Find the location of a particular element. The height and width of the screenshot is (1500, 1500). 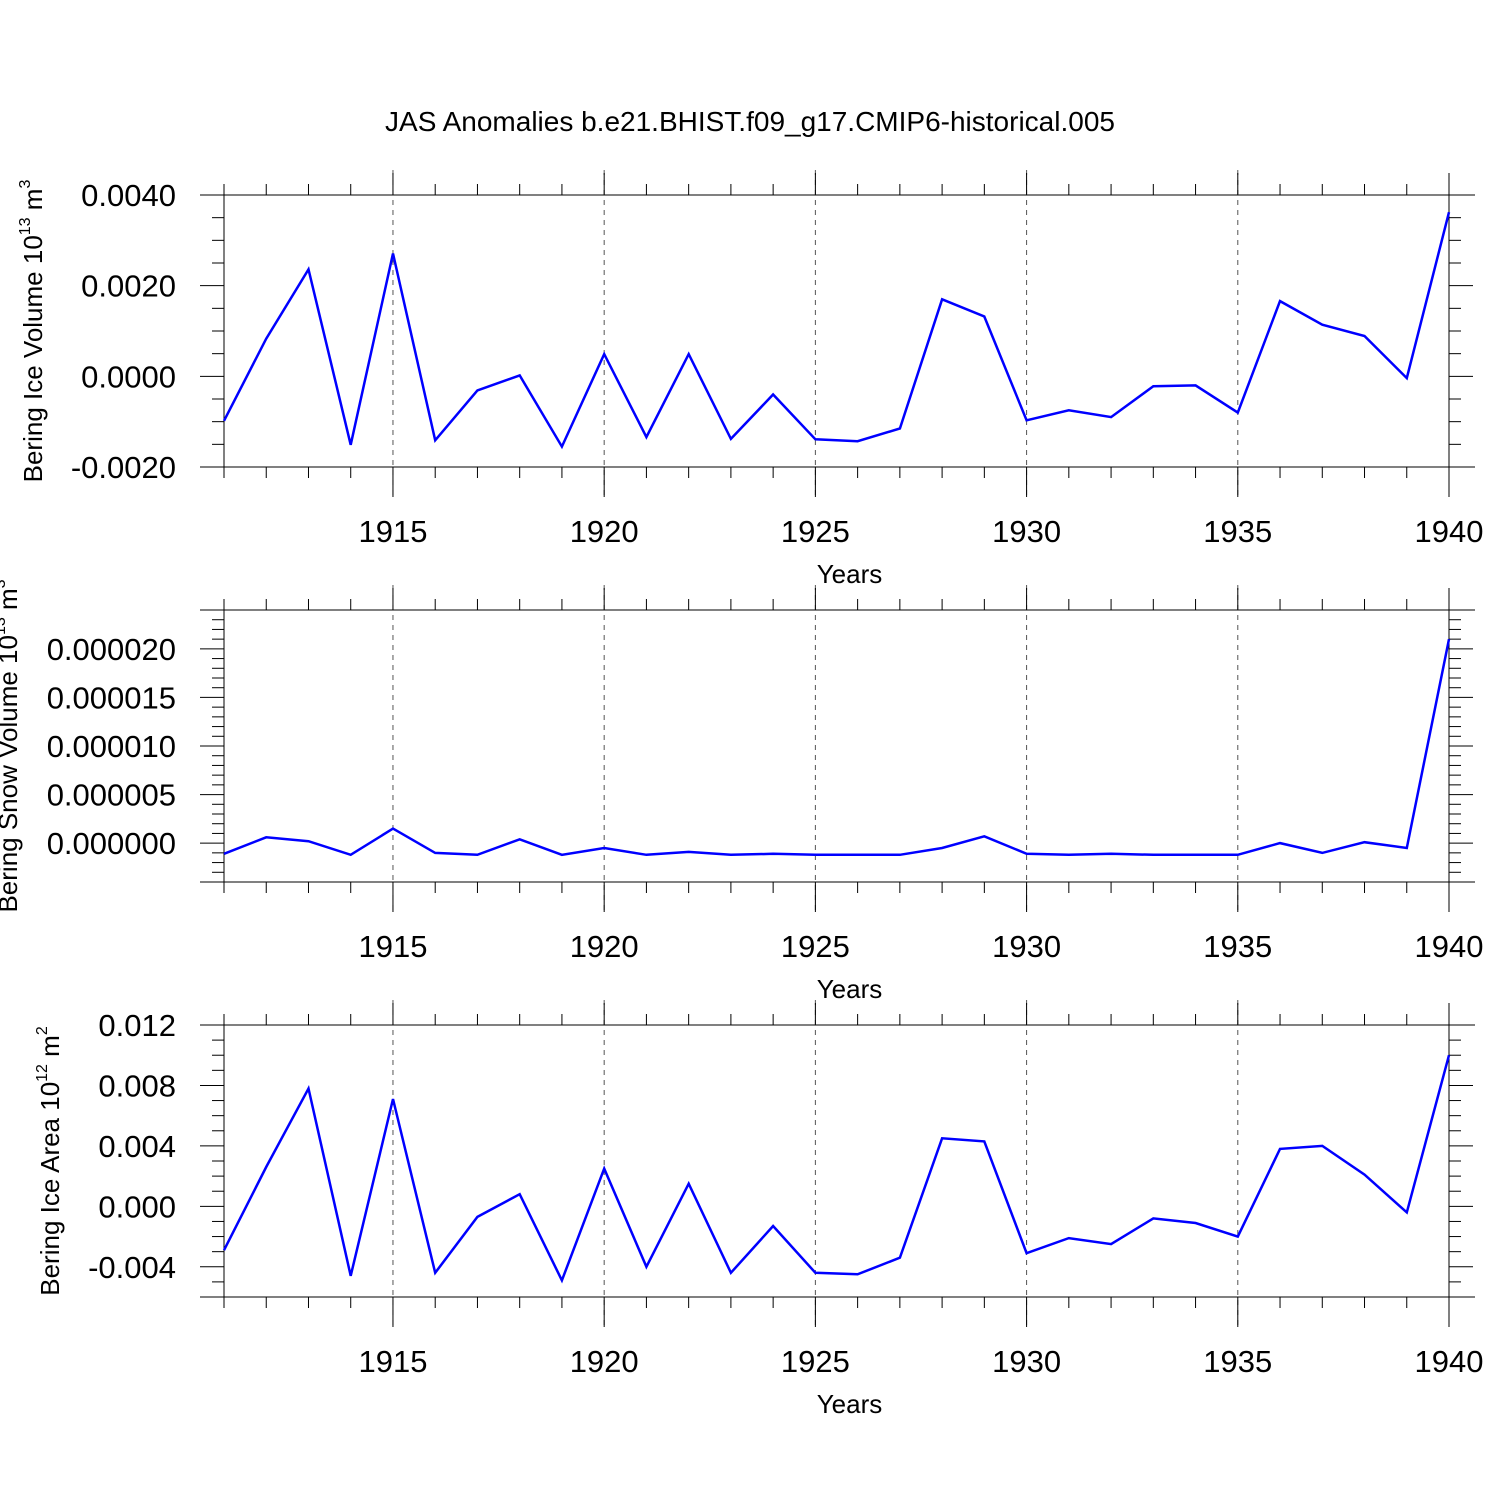

y-tick-label: 0.000015 is located at coordinates (111, 697).